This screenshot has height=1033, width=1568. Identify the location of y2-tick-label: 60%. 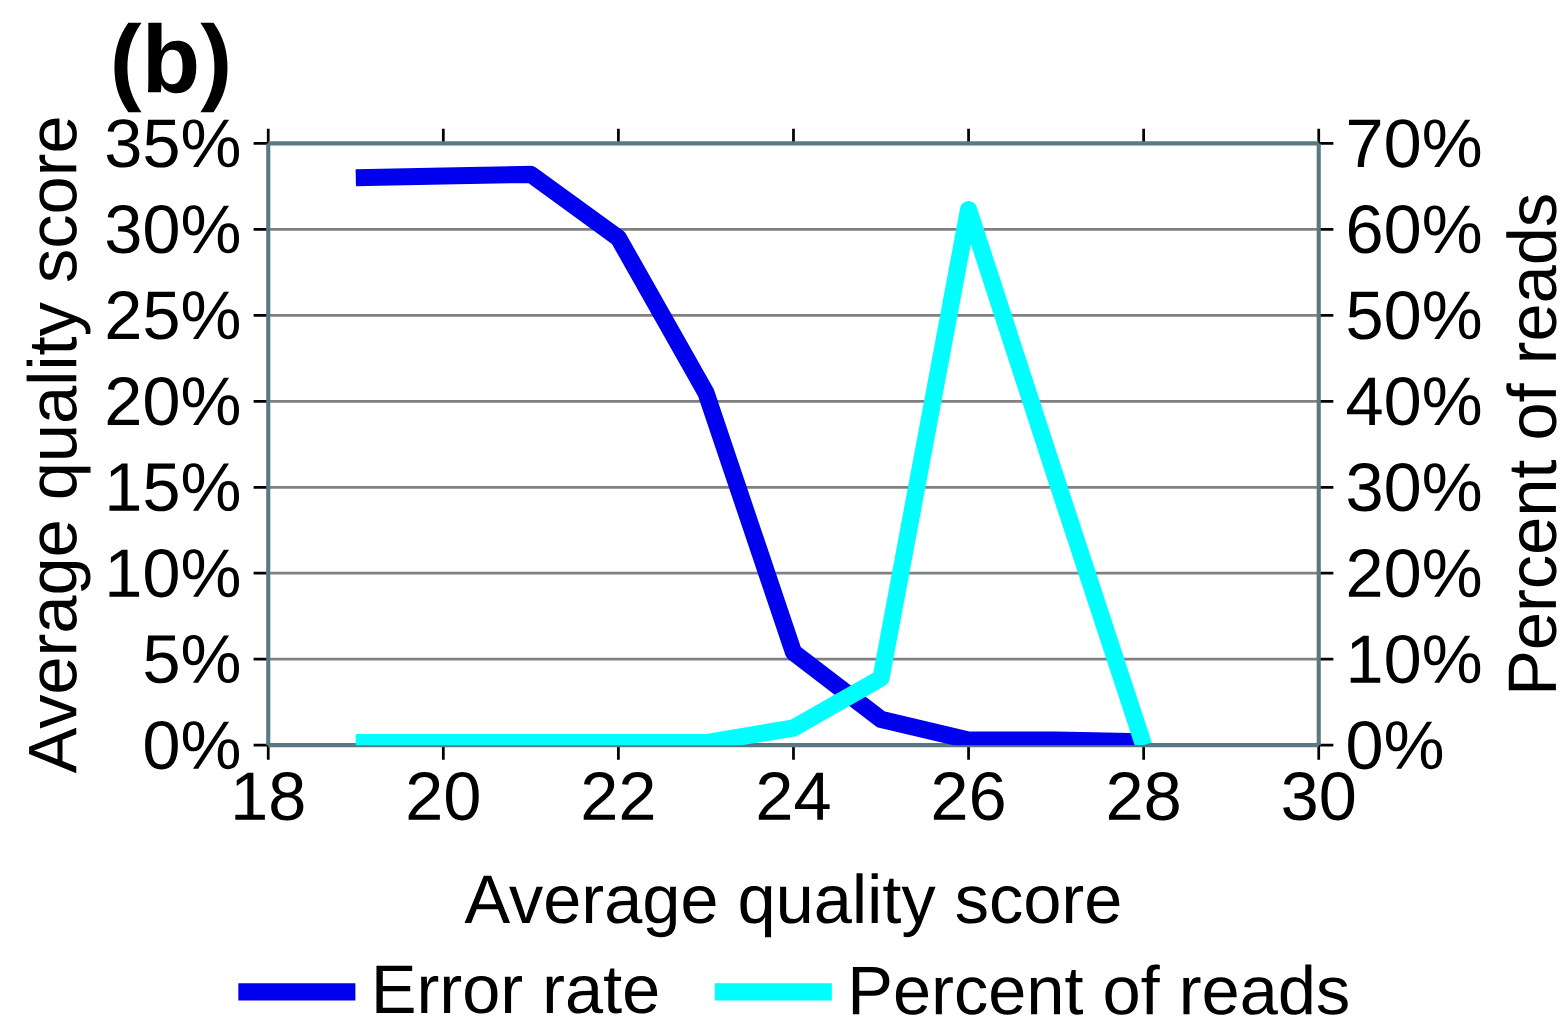
(1414, 229).